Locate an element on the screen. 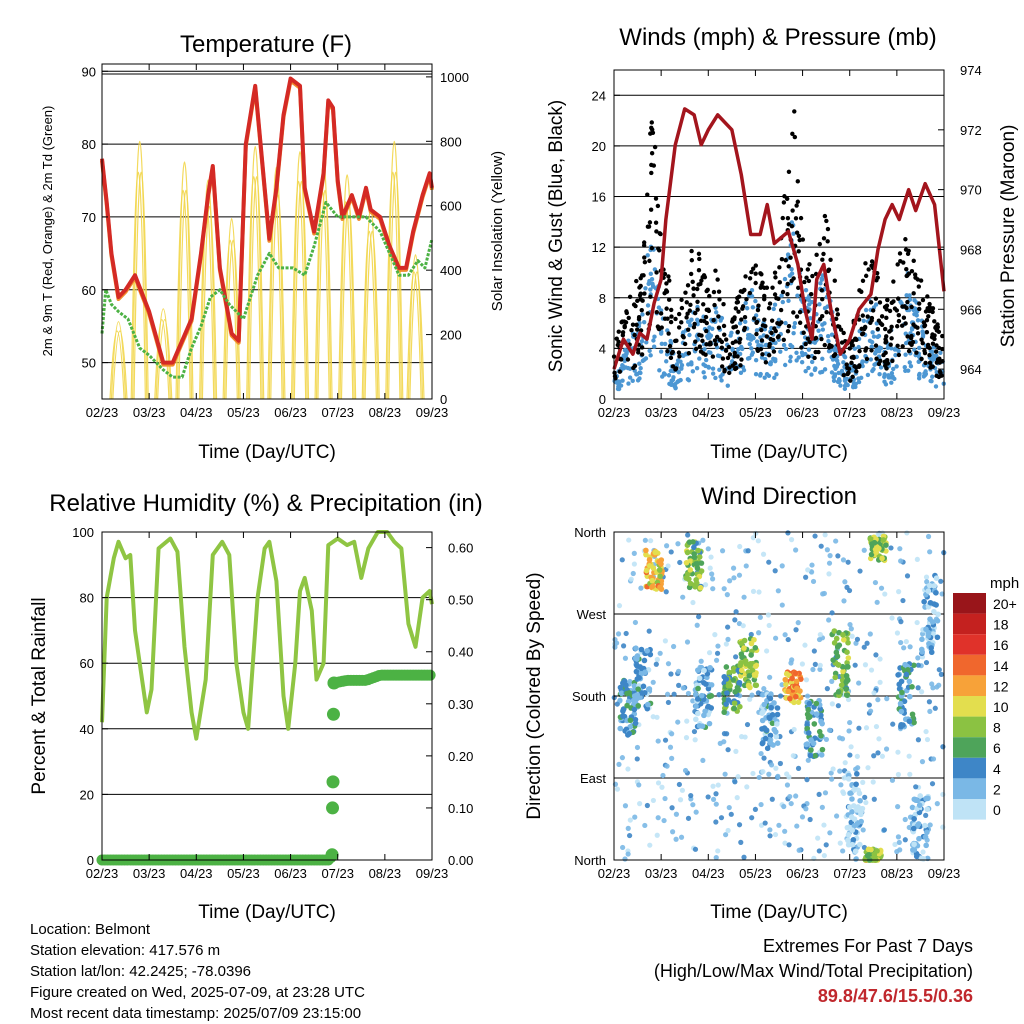 The width and height of the screenshot is (1024, 1024). humidity-frame is located at coordinates (267, 696).